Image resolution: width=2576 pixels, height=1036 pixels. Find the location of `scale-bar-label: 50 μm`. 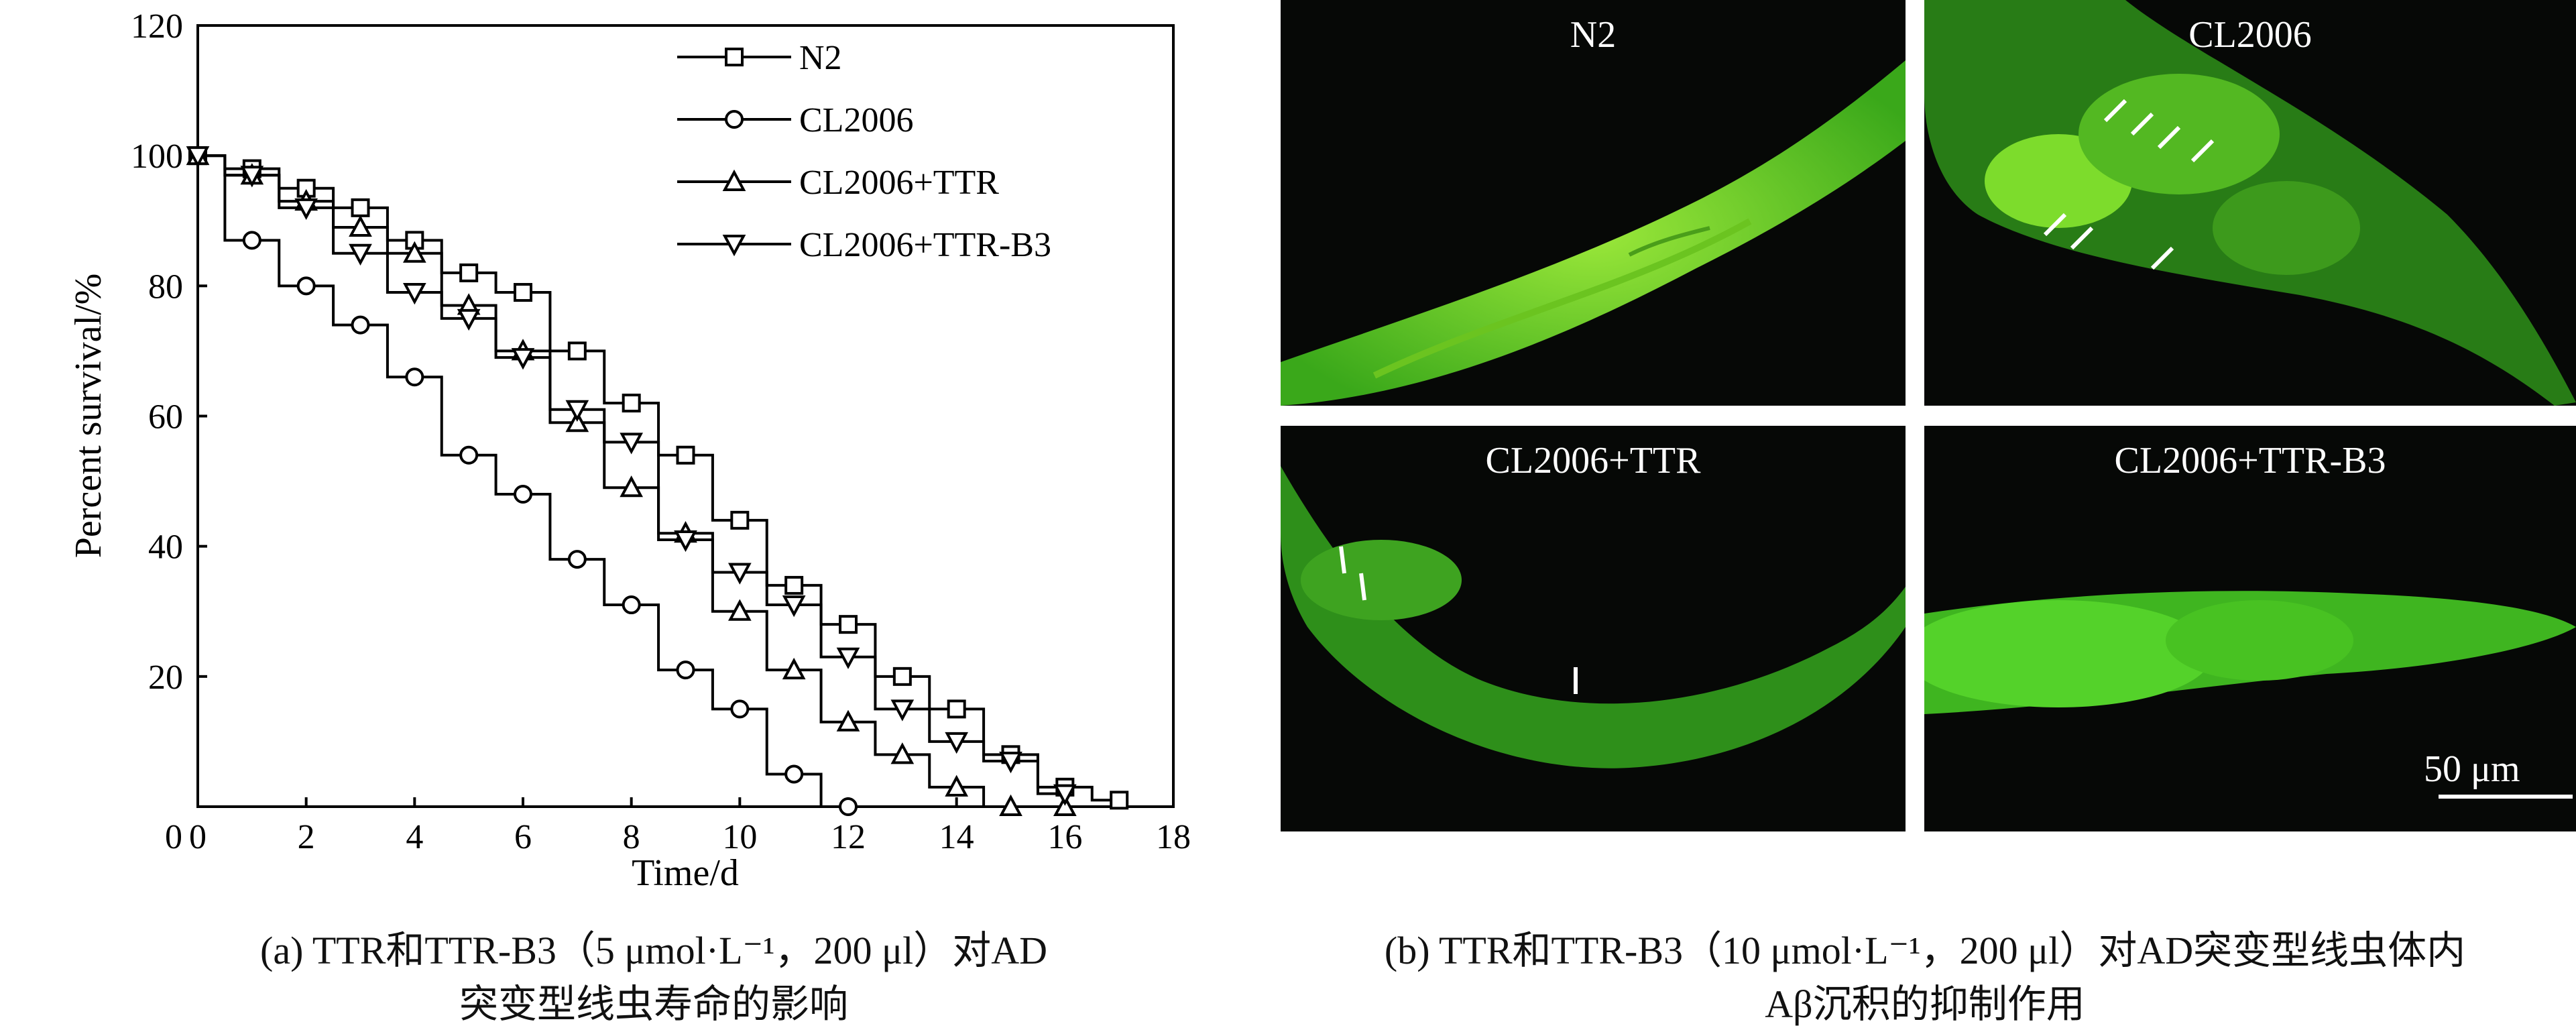

scale-bar-label: 50 μm is located at coordinates (2472, 769).